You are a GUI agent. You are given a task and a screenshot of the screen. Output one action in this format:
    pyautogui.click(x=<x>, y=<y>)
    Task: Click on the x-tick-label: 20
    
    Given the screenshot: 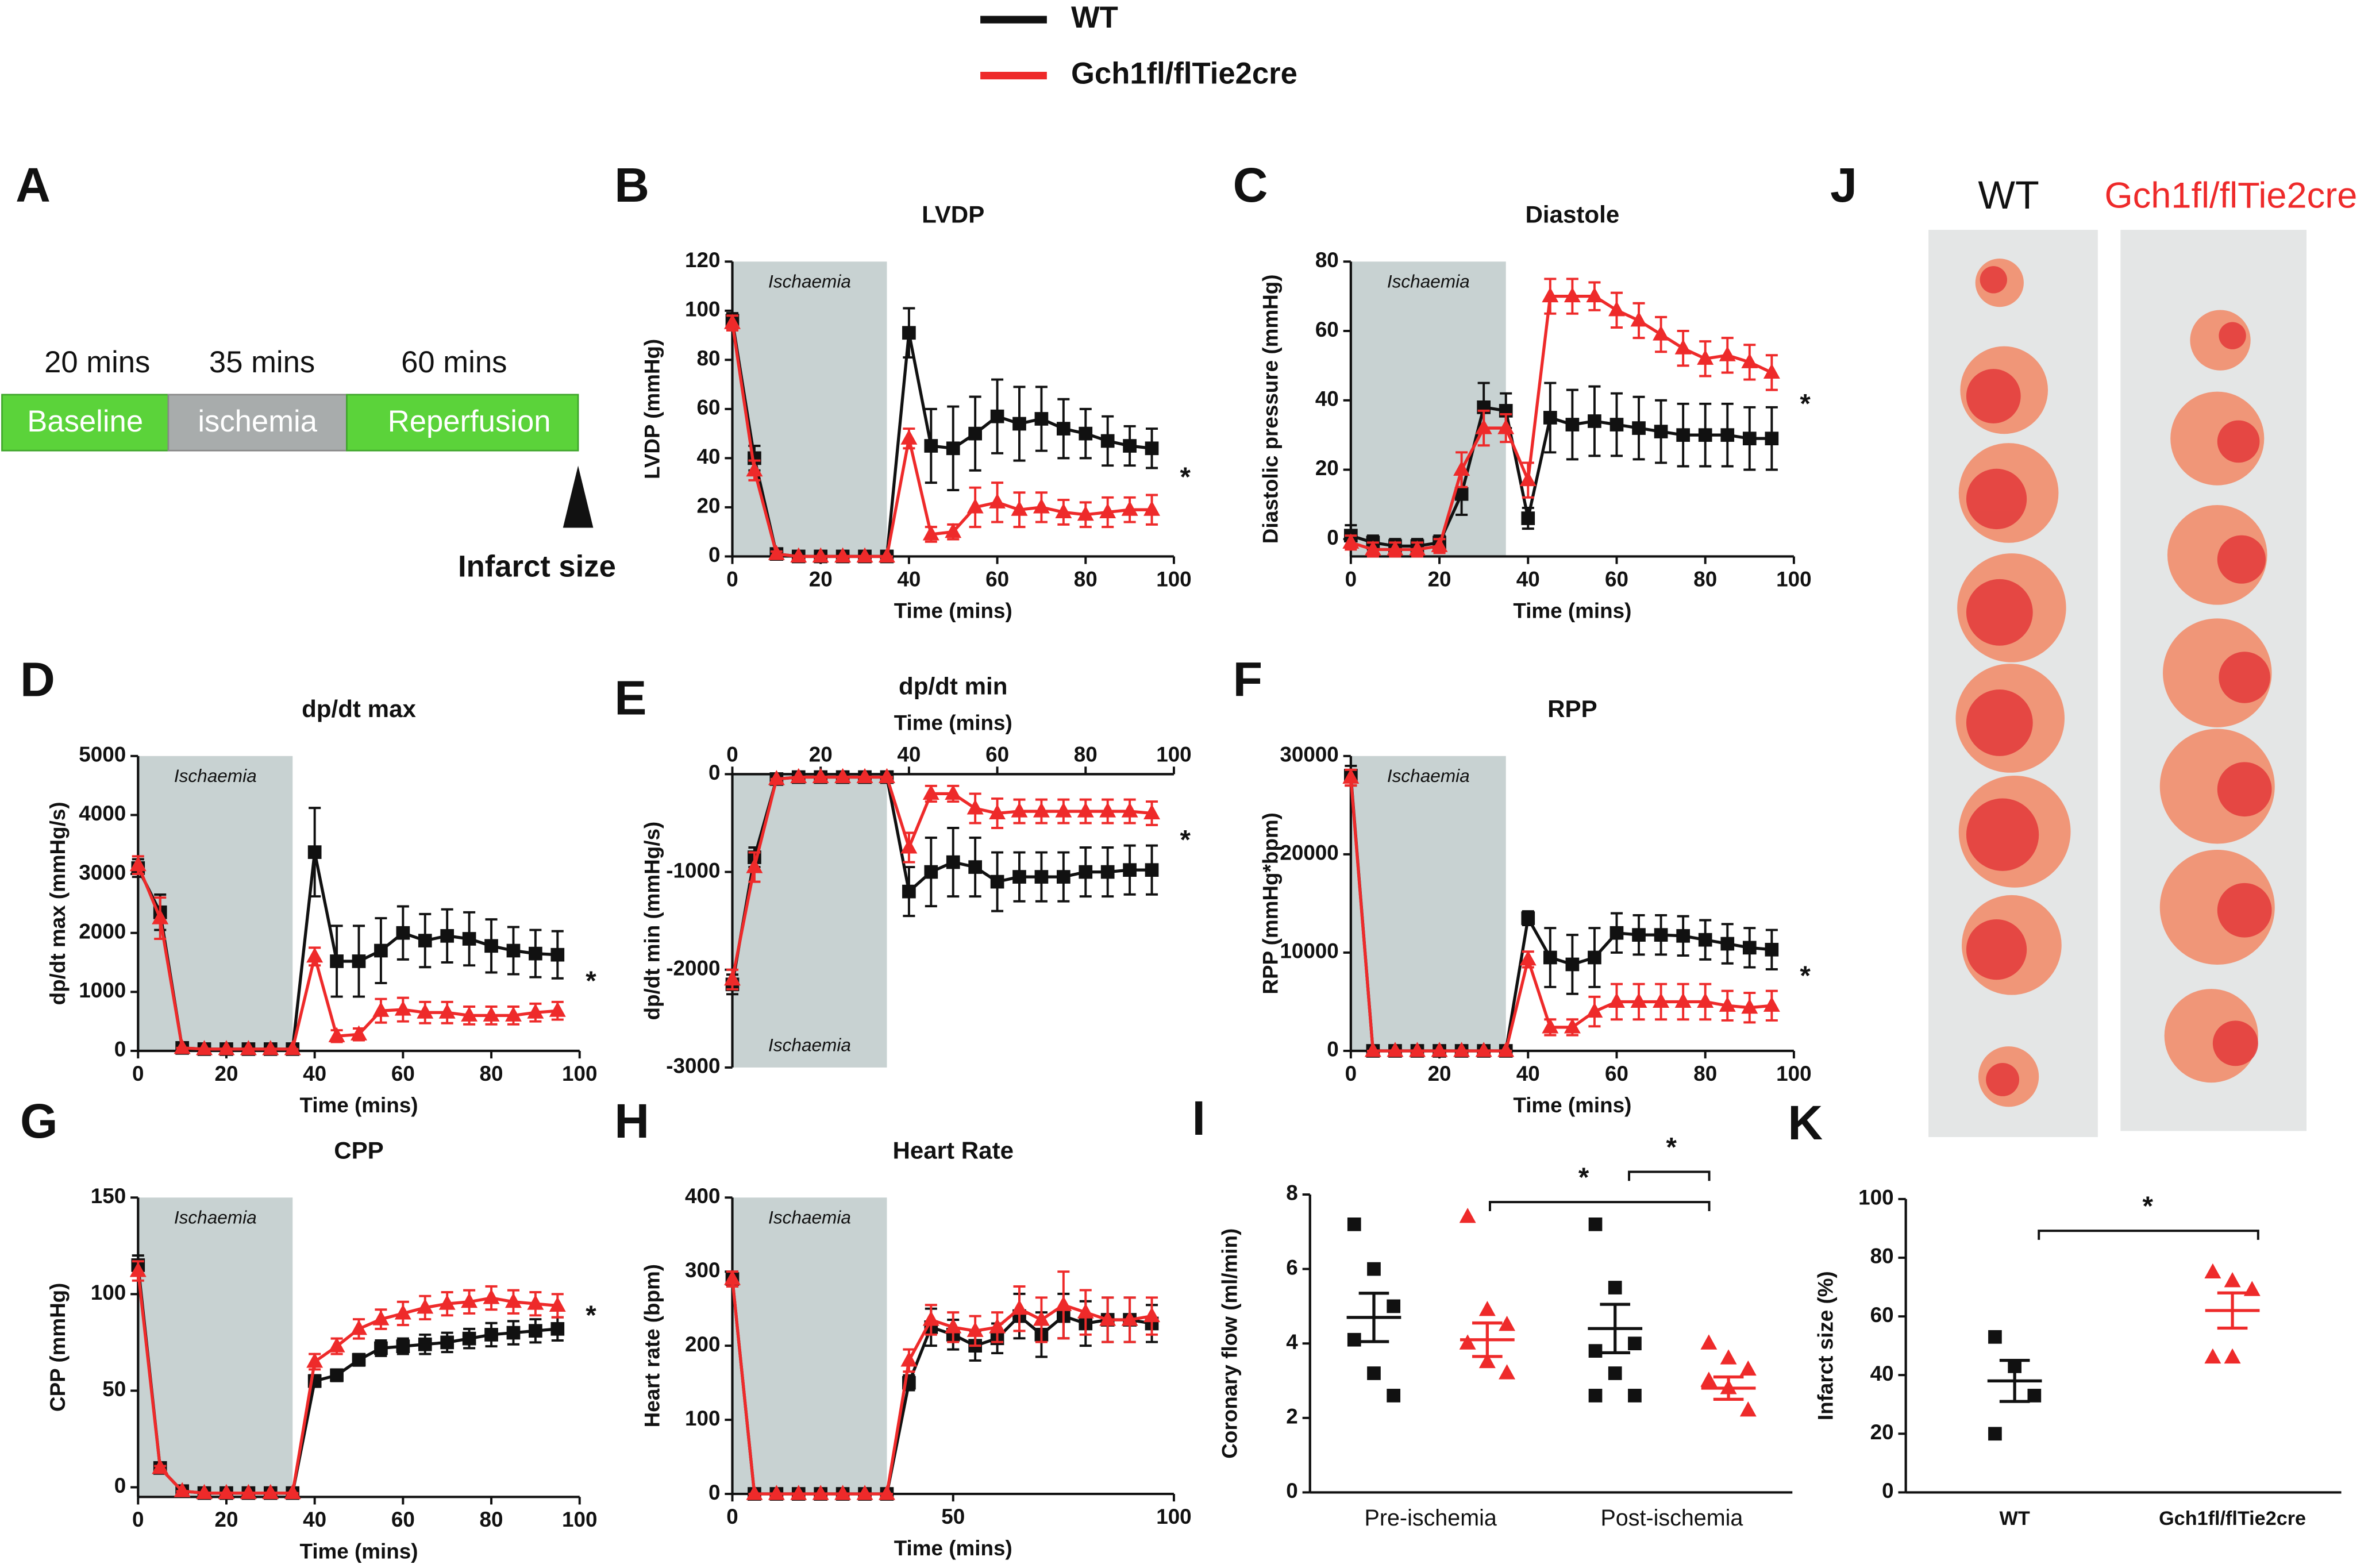 What is the action you would take?
    pyautogui.click(x=226, y=1519)
    